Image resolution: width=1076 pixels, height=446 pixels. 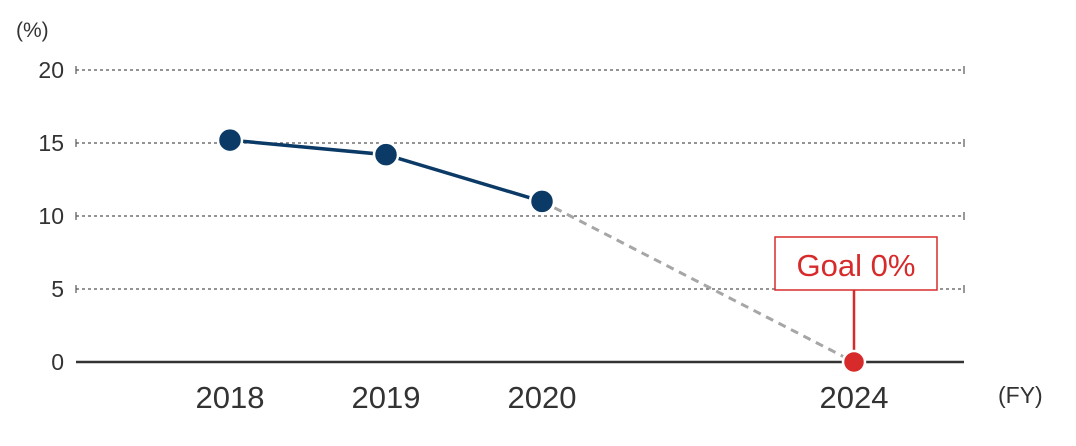 What do you see at coordinates (57, 362) in the screenshot?
I see `y-tick-label: 0` at bounding box center [57, 362].